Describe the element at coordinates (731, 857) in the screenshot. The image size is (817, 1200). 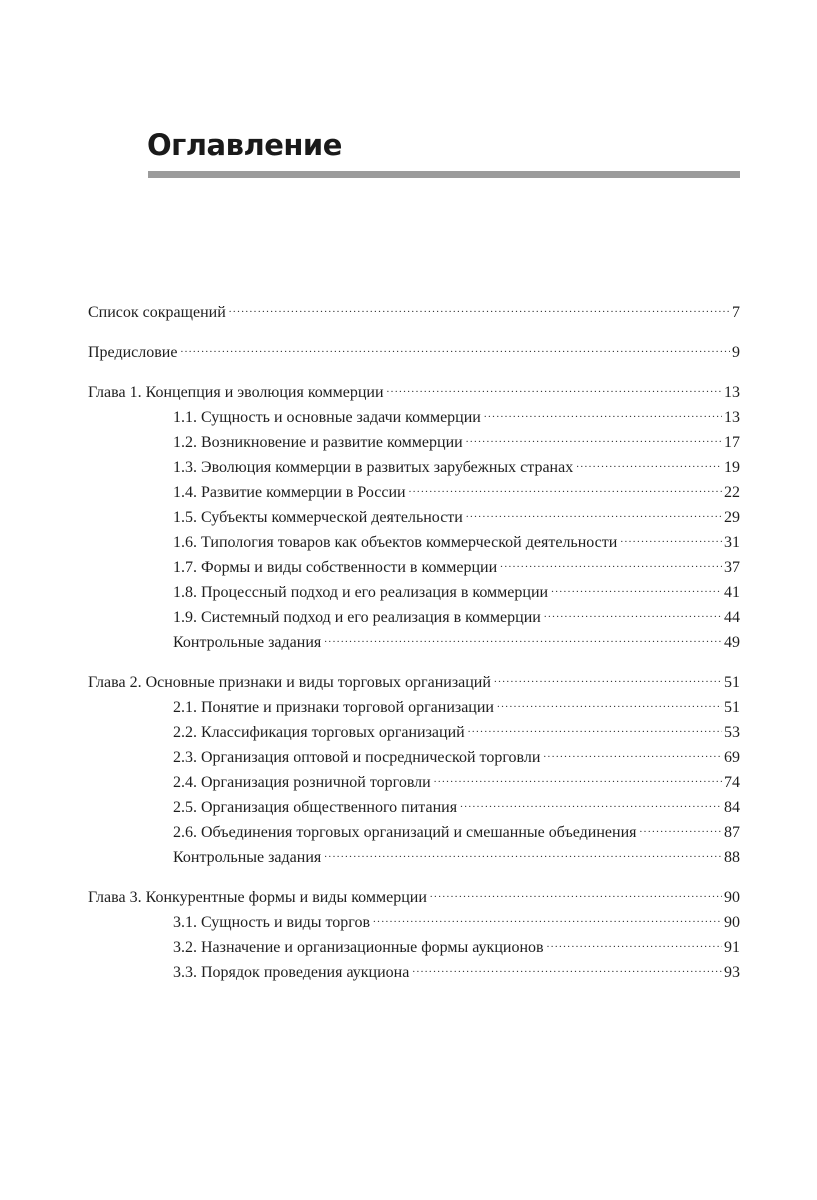
I see `toc-entry-page-number: 88` at that location.